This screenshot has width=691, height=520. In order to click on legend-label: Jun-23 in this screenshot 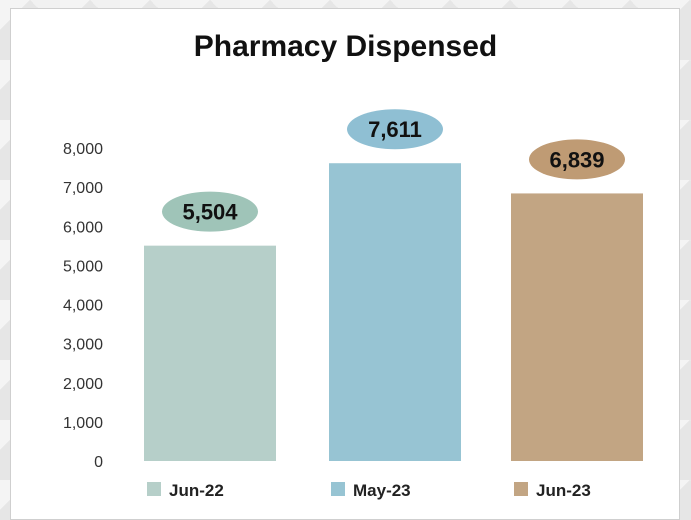, I will do `click(563, 490)`.